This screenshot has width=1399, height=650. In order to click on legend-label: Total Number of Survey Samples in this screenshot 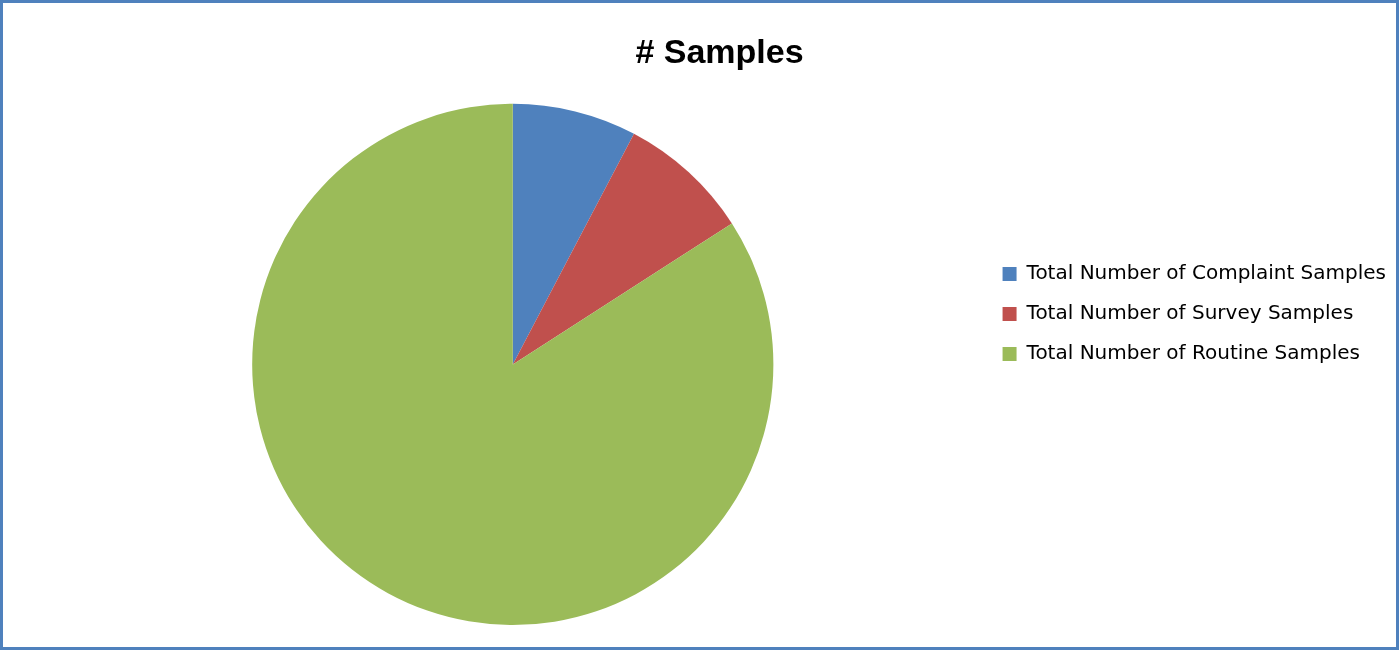, I will do `click(1189, 312)`.